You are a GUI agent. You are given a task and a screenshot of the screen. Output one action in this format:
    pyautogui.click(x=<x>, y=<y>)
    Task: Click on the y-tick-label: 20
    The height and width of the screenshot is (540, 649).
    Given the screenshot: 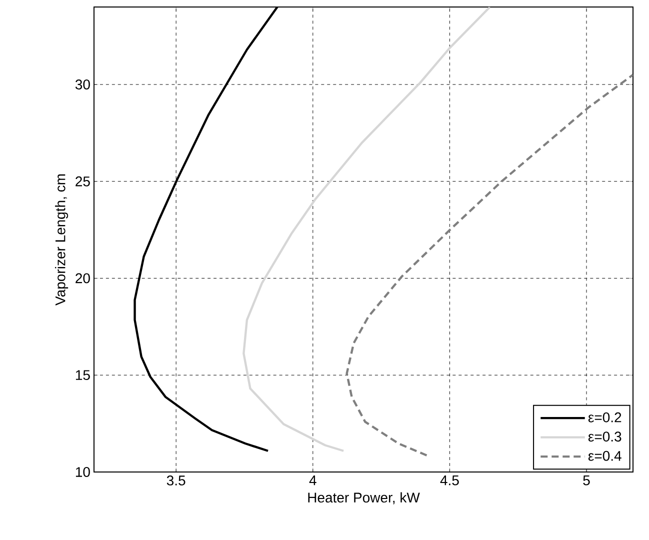 What is the action you would take?
    pyautogui.click(x=83, y=278)
    